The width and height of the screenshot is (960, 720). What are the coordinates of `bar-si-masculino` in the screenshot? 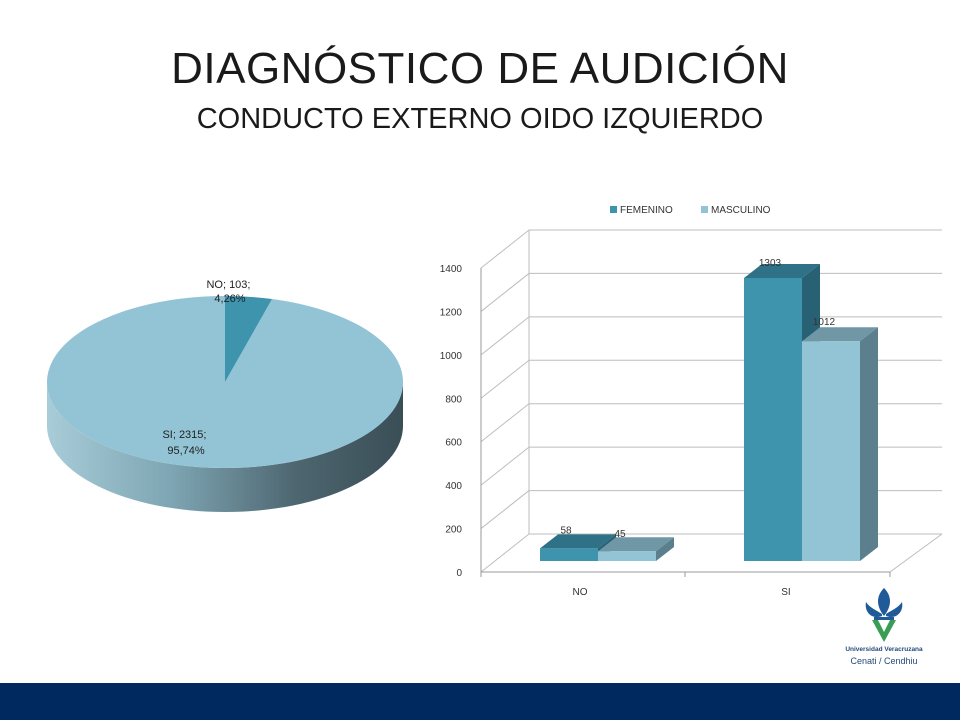 It's located at (840, 444).